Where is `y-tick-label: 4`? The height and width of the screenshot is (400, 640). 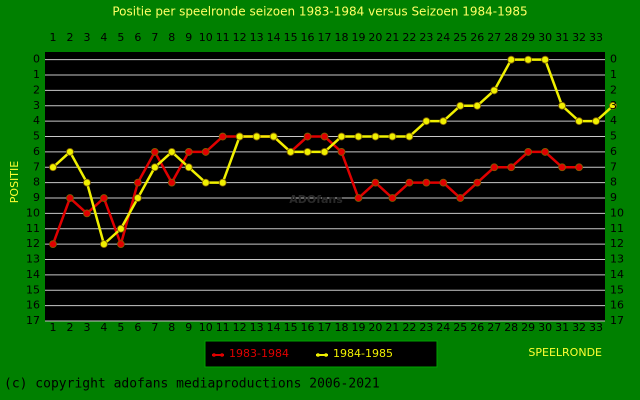
y-tick-label: 4 is located at coordinates (36, 120).